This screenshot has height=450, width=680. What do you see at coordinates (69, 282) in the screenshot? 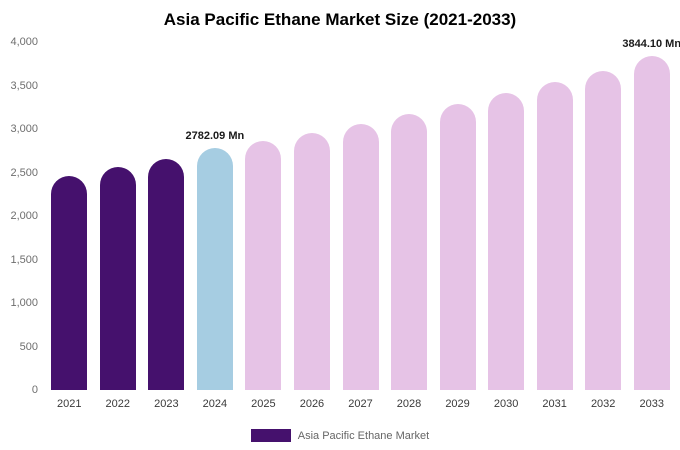
I see `bar-2021` at bounding box center [69, 282].